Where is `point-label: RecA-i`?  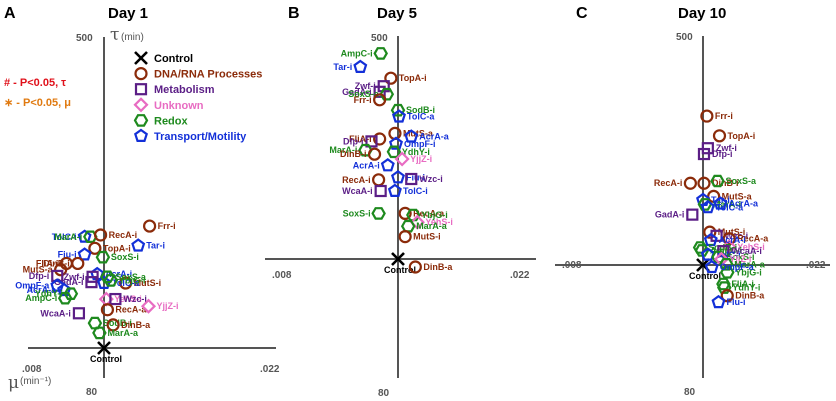
point-label: RecA-i is located at coordinates (356, 180).